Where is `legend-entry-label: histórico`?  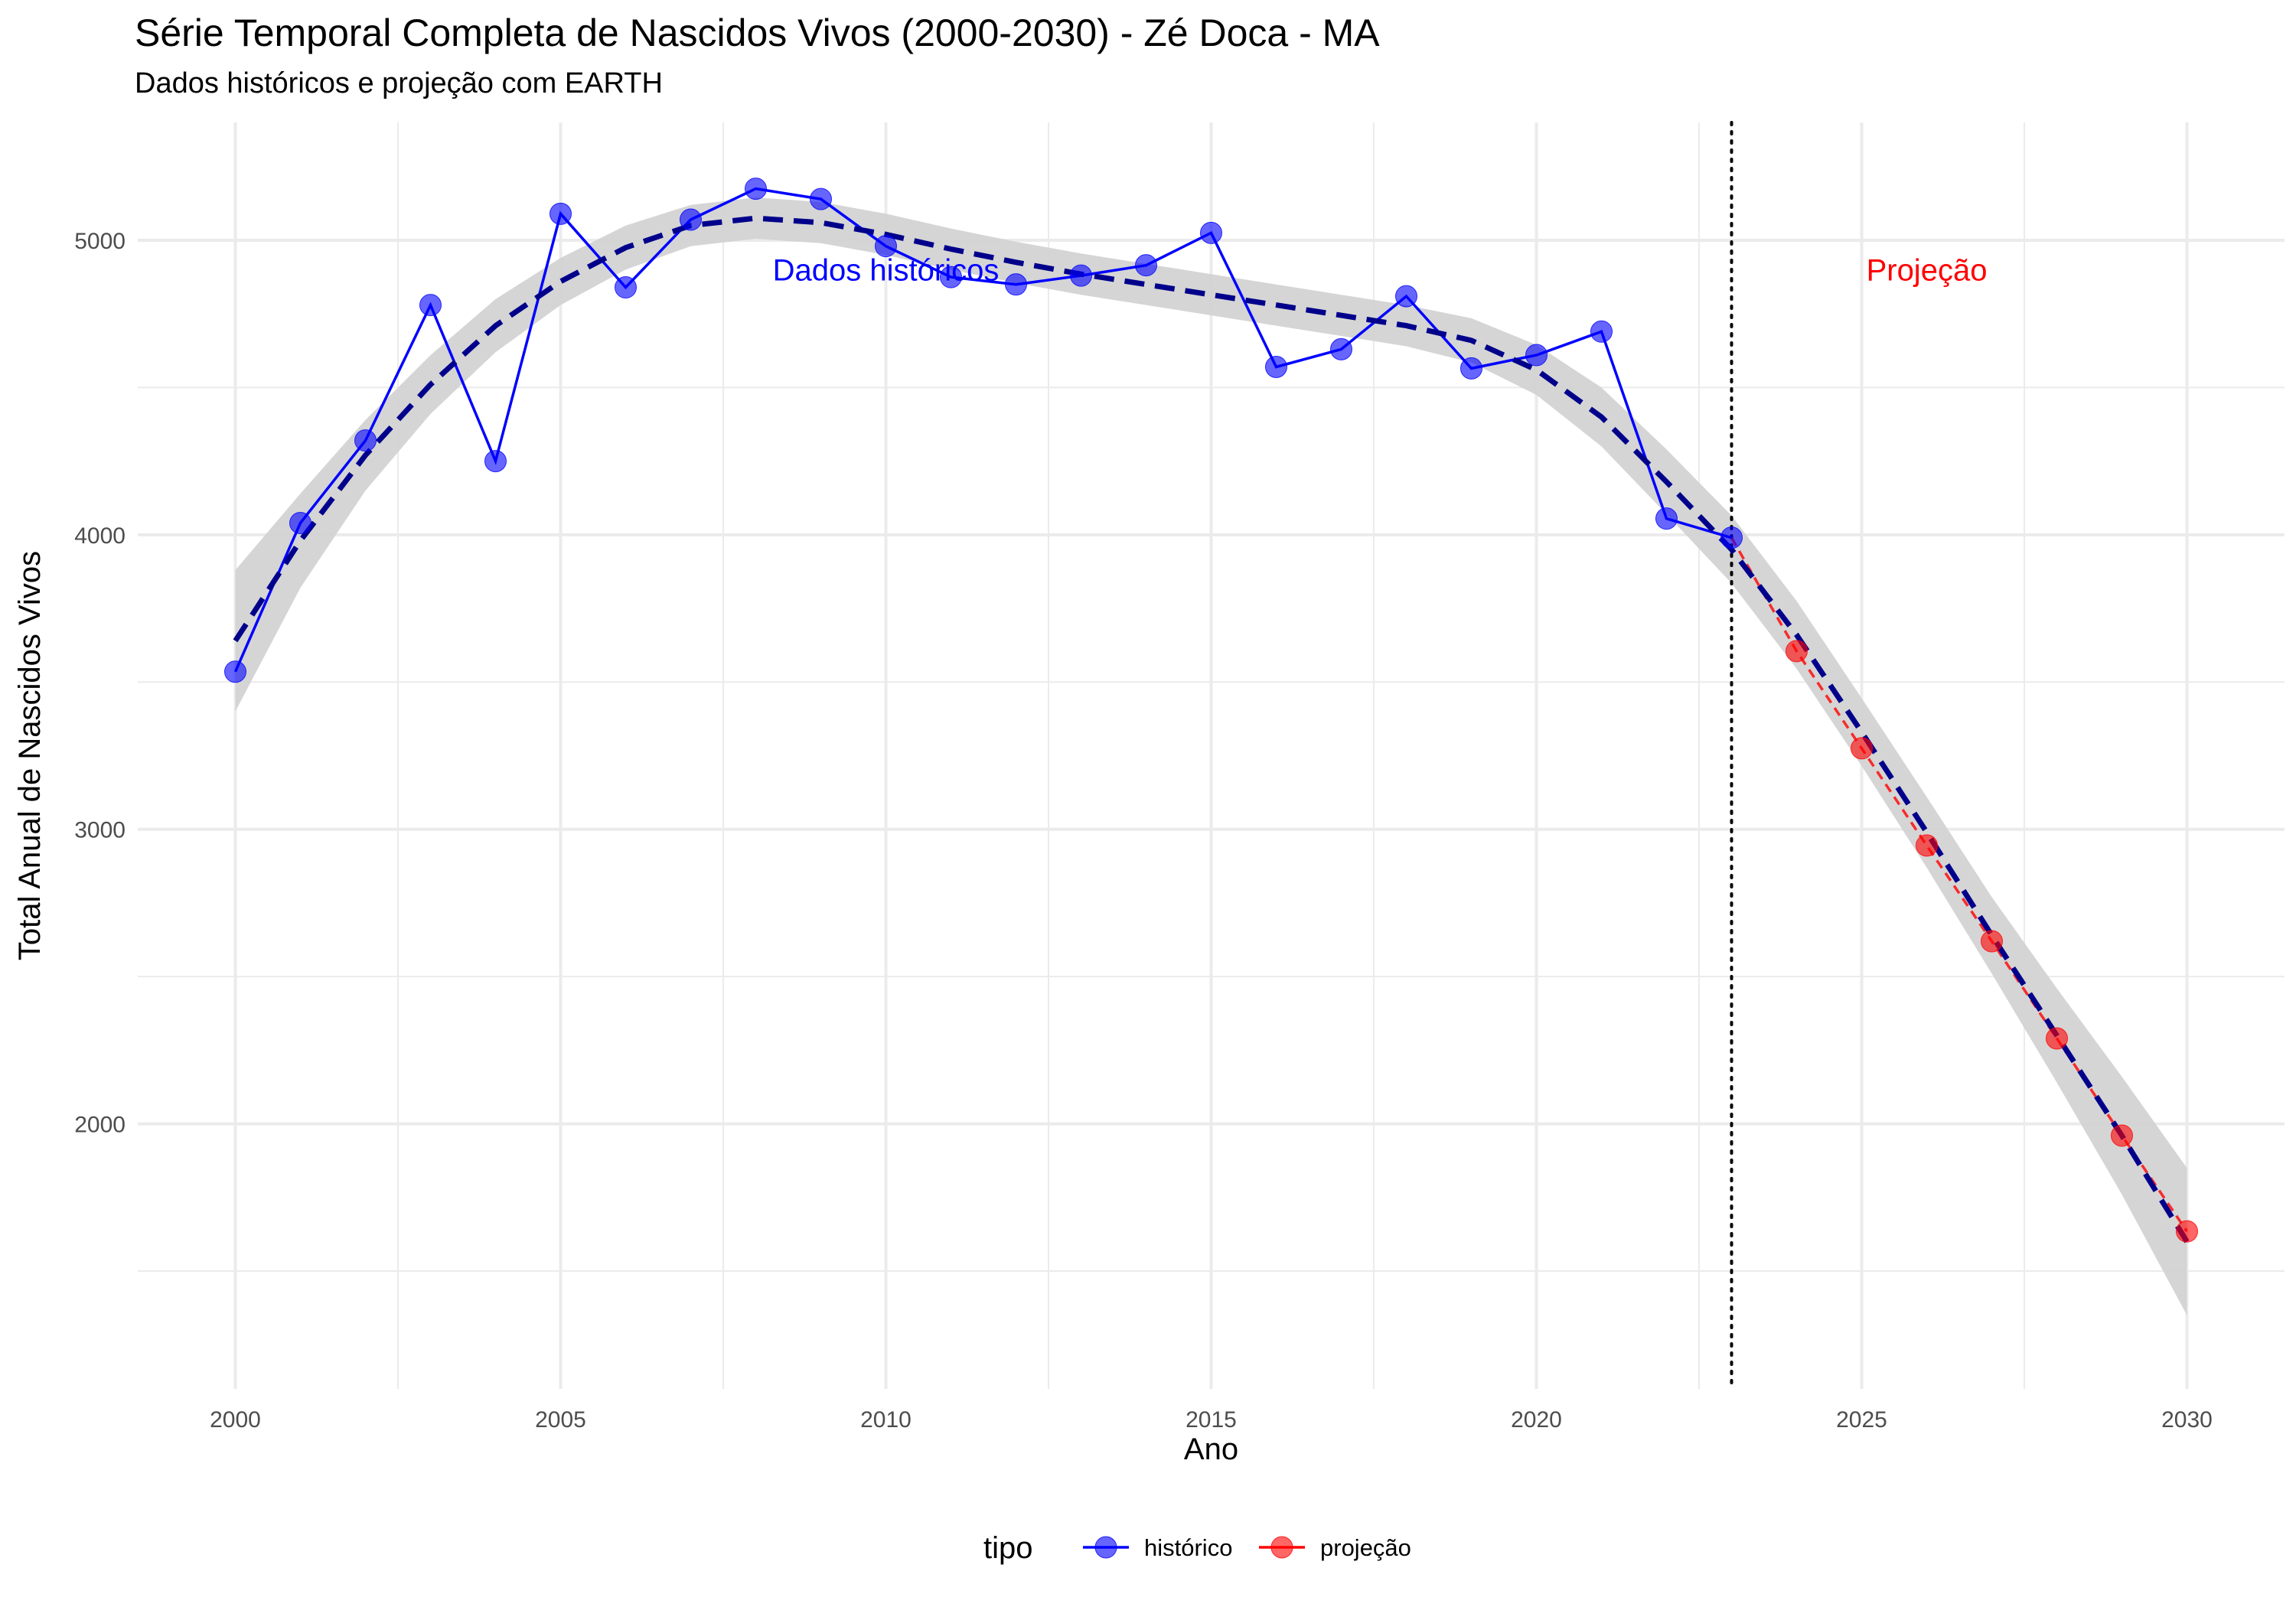
legend-entry-label: histórico is located at coordinates (1188, 1547).